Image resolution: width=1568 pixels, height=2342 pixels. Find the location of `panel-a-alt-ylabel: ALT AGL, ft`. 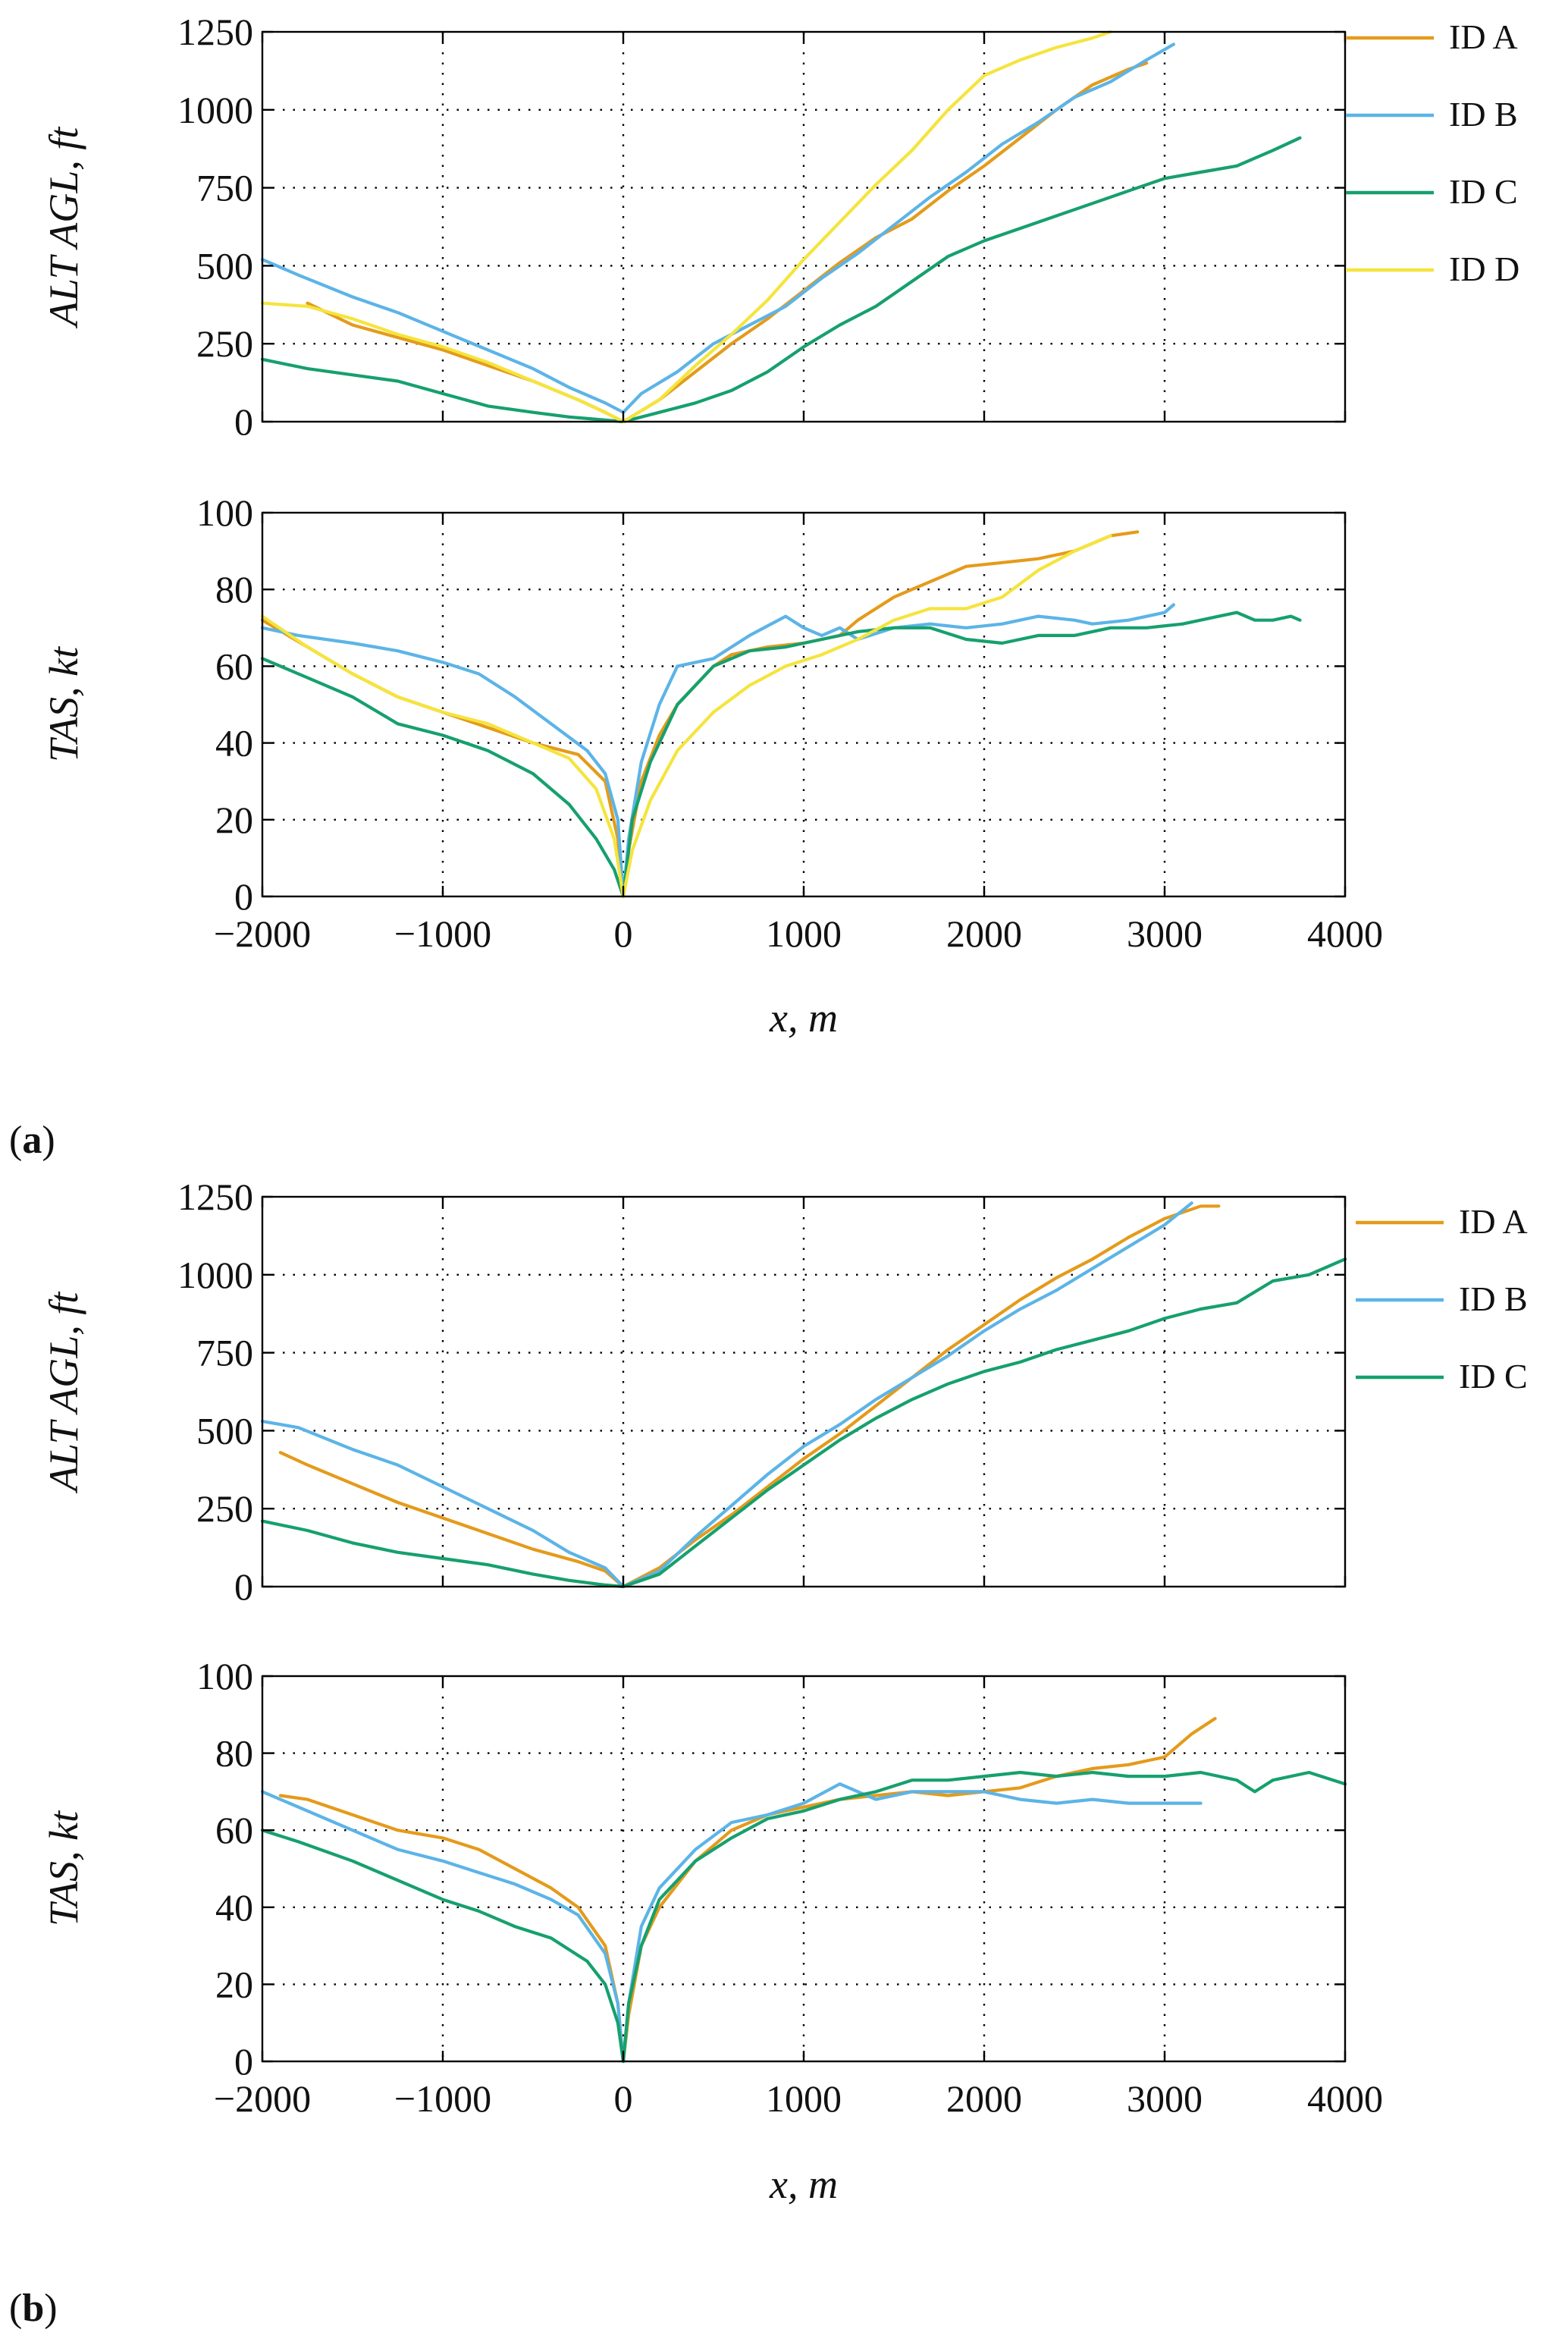

panel-a-alt-ylabel: ALT AGL, ft is located at coordinates (64, 228).